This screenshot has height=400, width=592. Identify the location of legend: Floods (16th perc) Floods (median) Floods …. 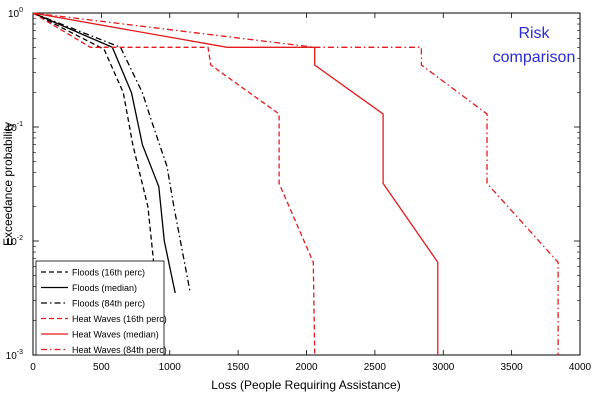
(101, 308).